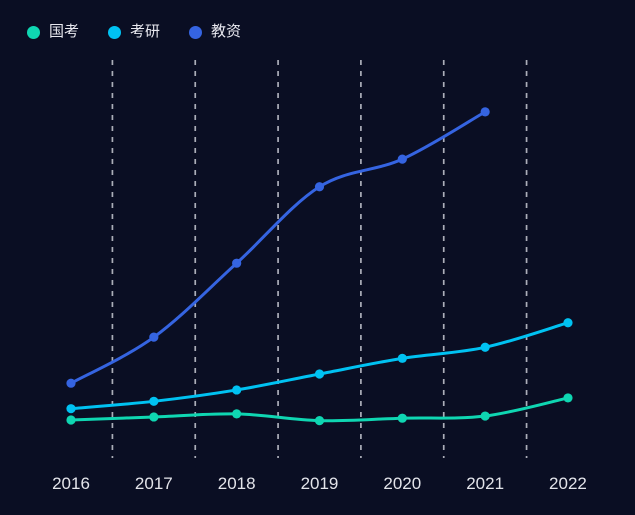 The height and width of the screenshot is (515, 635). Describe the element at coordinates (485, 483) in the screenshot. I see `x-axis-tick-label: 2021` at that location.